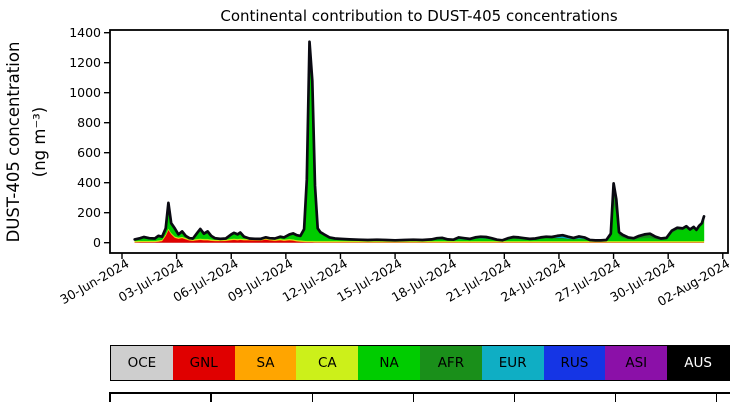  I want to click on legend-label: EUR, so click(512, 363).